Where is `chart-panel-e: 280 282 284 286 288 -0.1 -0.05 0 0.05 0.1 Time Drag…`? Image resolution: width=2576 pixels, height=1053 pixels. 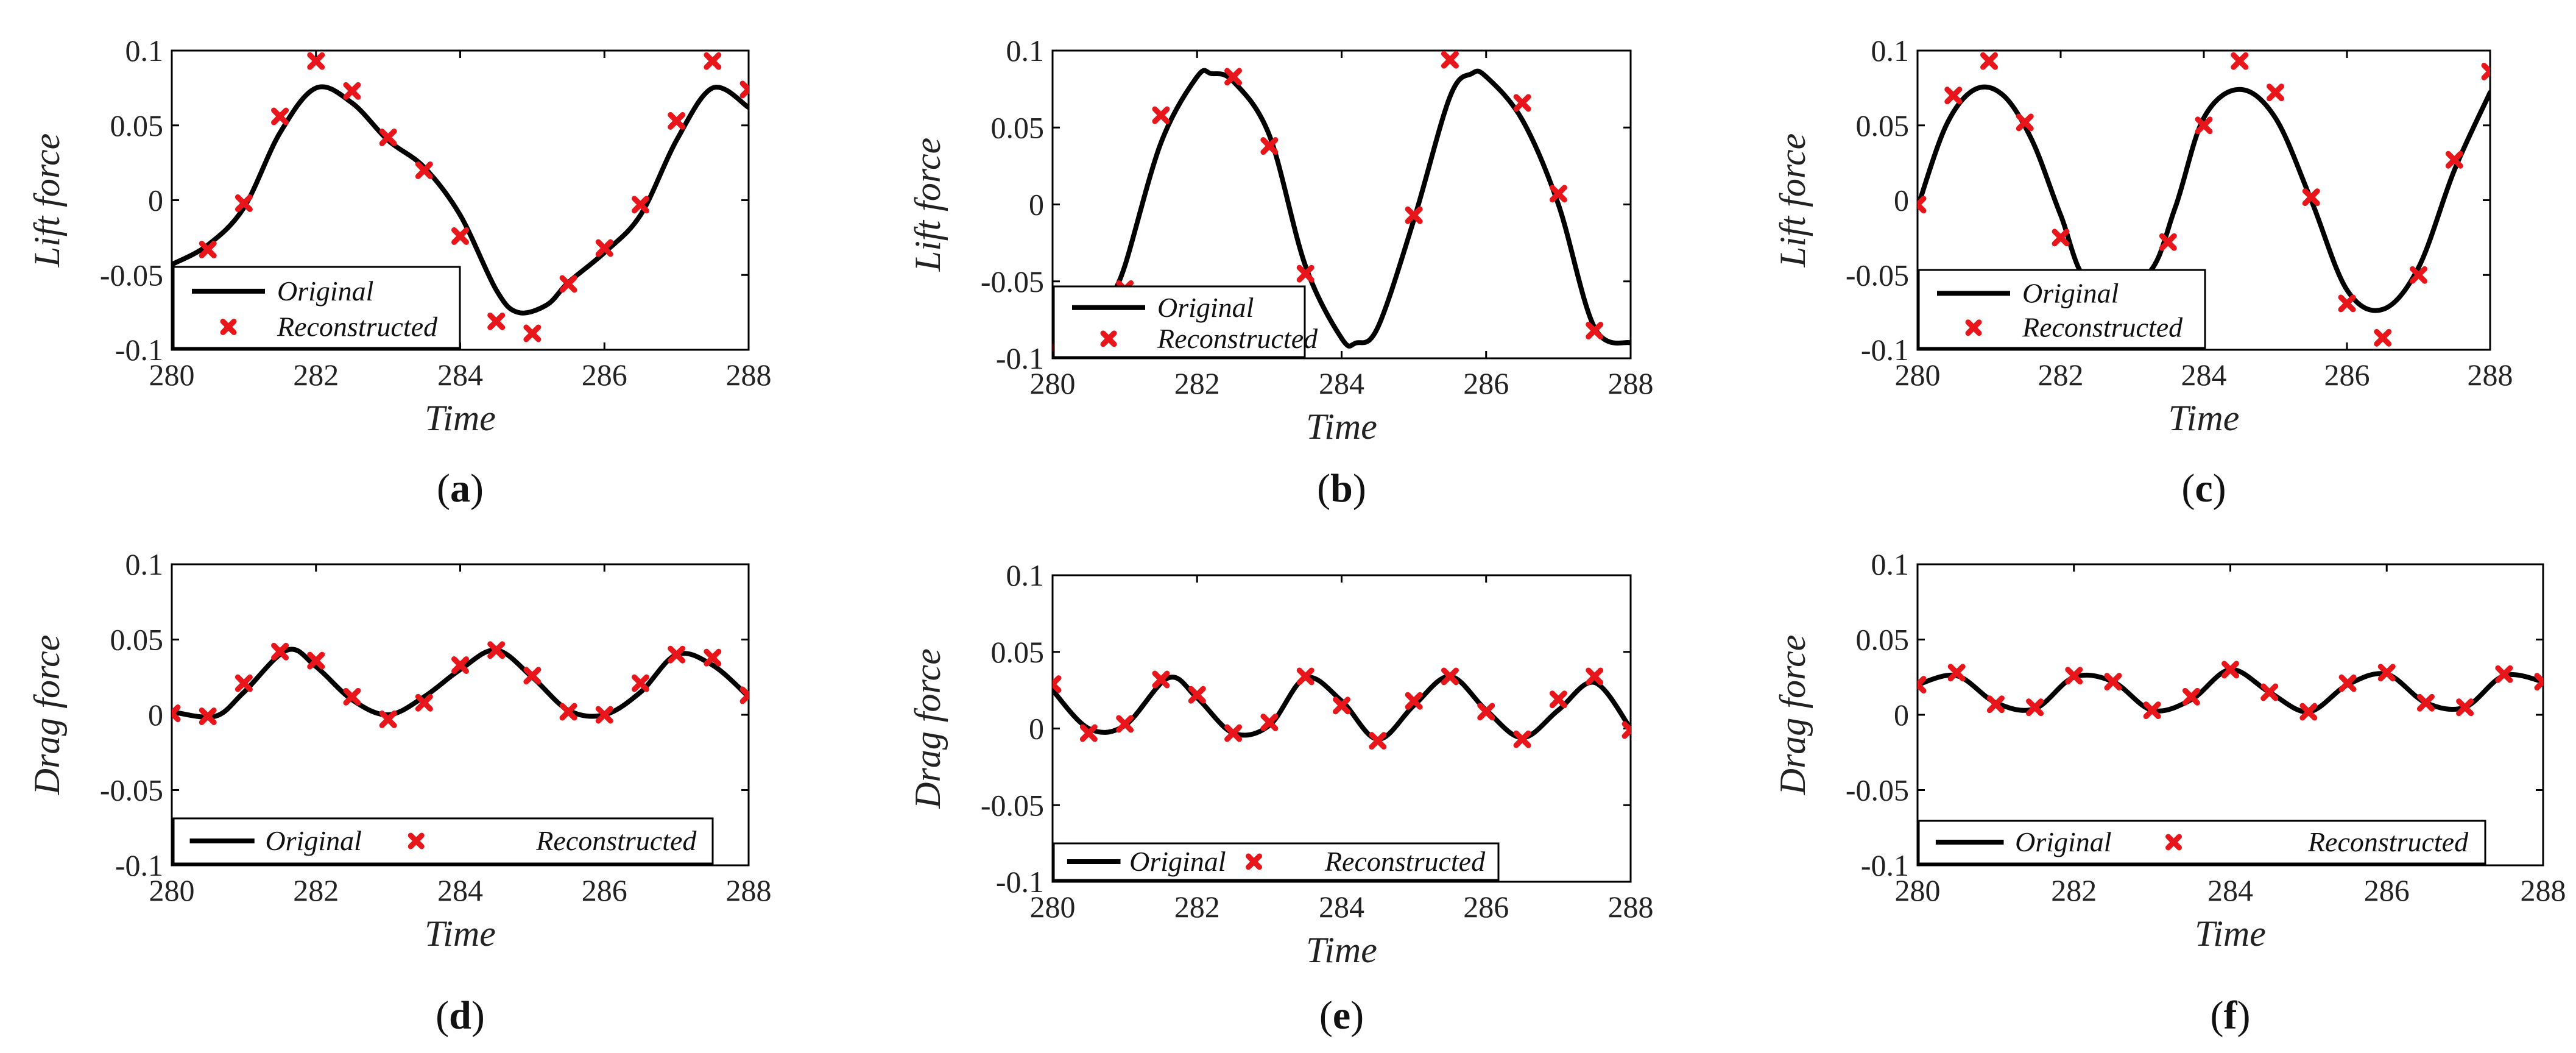
chart-panel-e: 280 282 284 286 288 -0.1 -0.05 0 0.05 0.1 Time Drag… is located at coordinates (1281, 798).